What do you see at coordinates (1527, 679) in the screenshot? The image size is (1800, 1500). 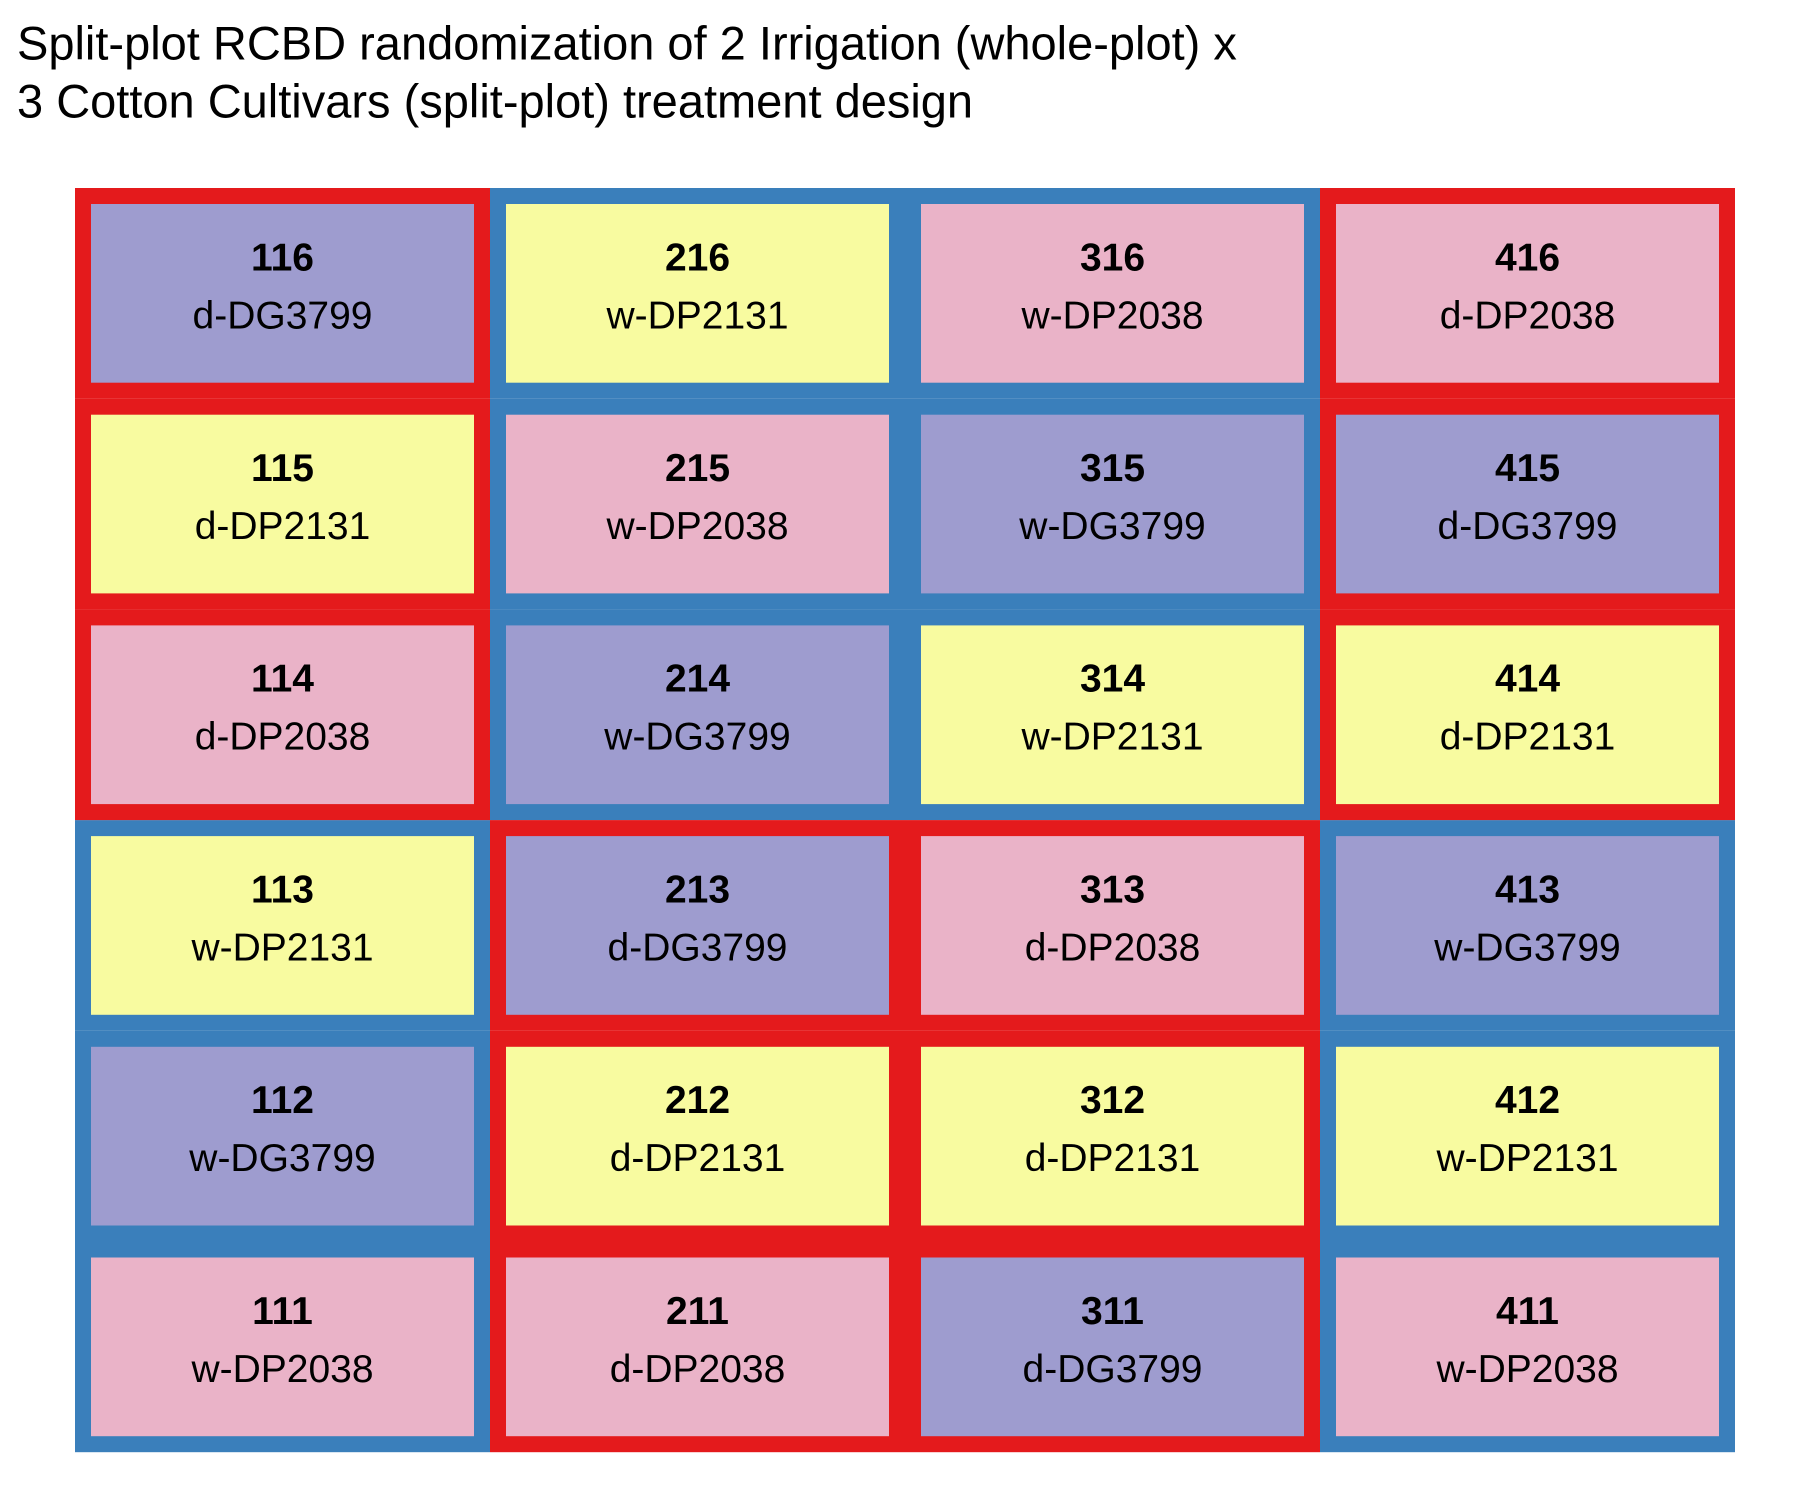 I see `plot-number: 414` at bounding box center [1527, 679].